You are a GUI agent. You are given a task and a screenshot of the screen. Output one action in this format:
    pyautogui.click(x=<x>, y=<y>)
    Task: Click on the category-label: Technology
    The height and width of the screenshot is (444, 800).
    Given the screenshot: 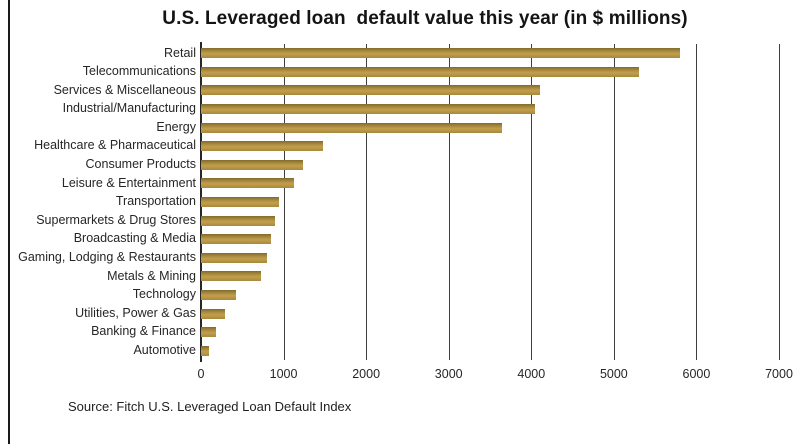 What is the action you would take?
    pyautogui.click(x=164, y=294)
    